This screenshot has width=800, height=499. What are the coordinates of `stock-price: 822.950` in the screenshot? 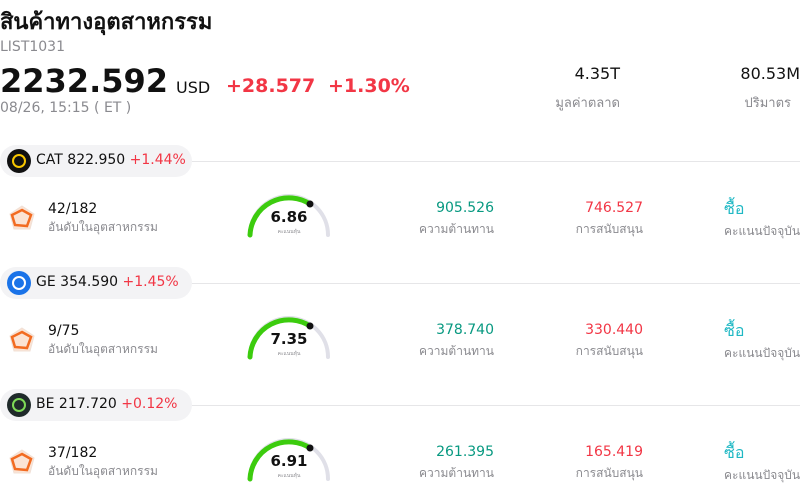 It's located at (96, 160).